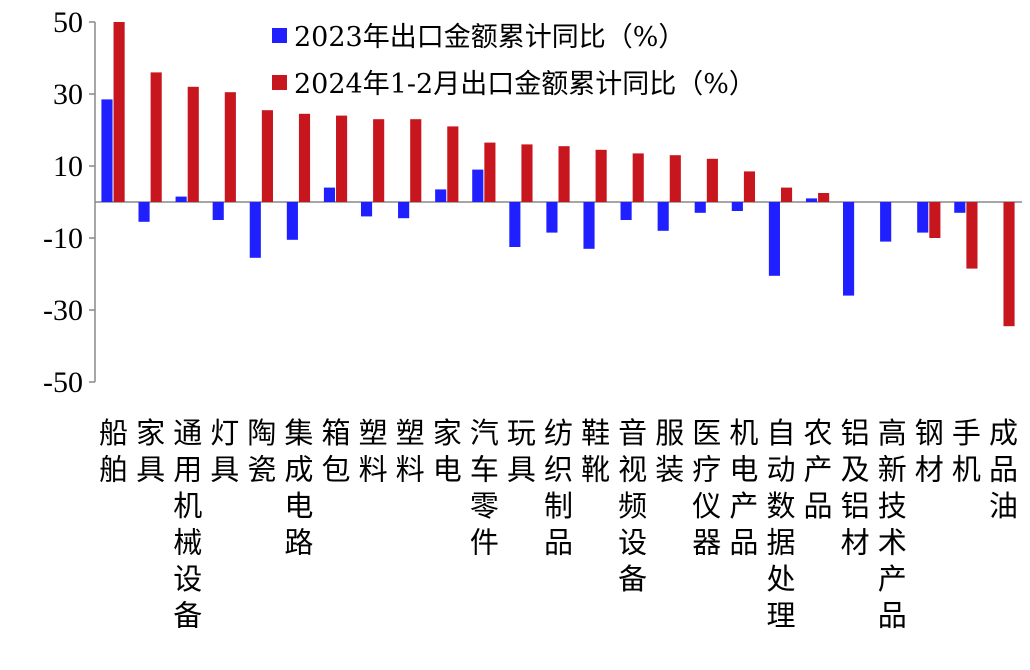 This screenshot has width=1030, height=670. I want to click on legend: 2023年出口金额累计同比（%） 2024年1-2月出口金额累计同比（%）, so click(514, 61).